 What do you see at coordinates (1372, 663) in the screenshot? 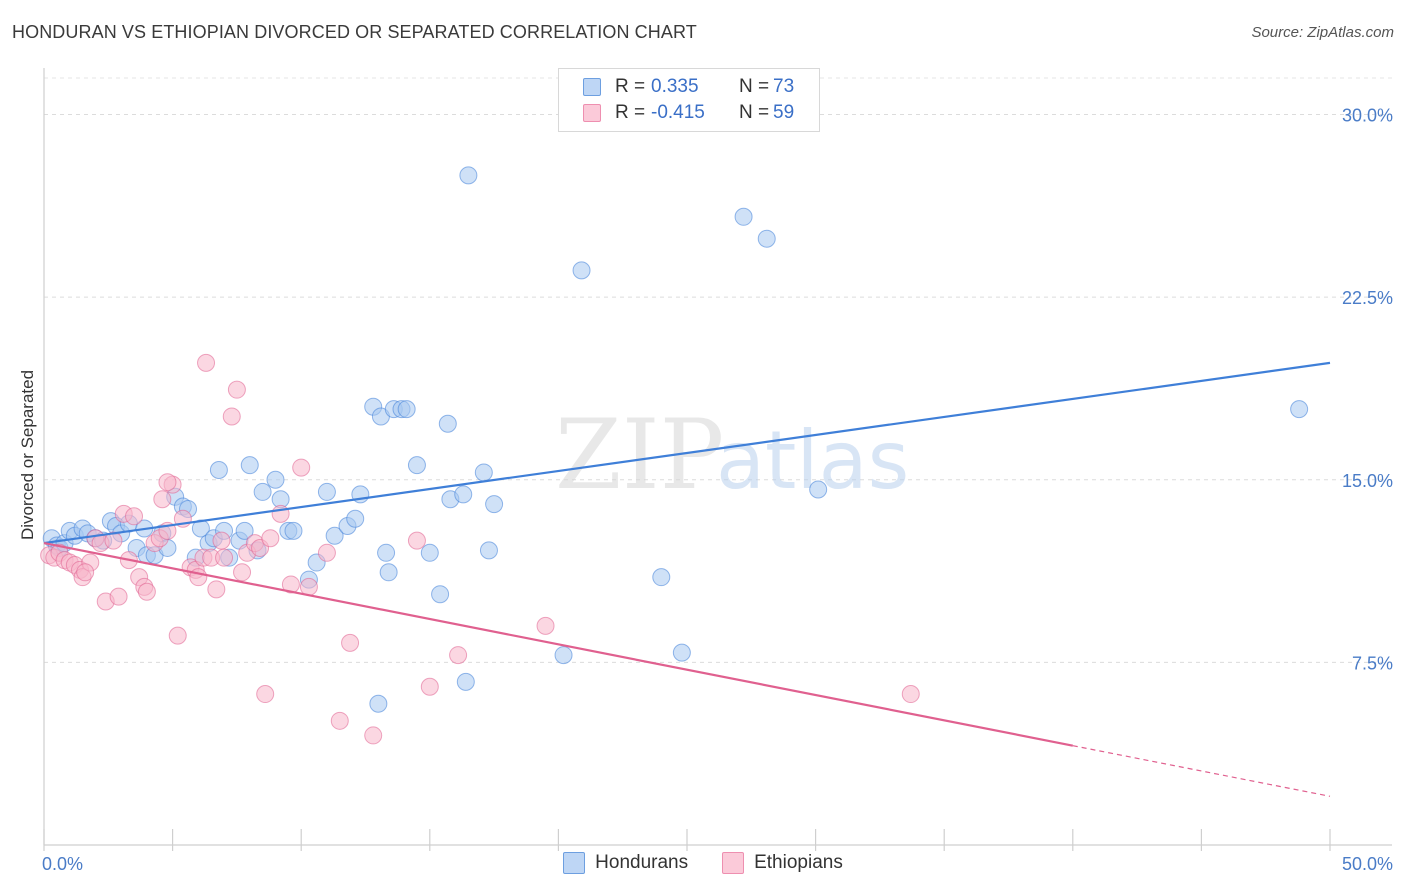
I see `y-tick-label: 7.5%` at bounding box center [1372, 663].